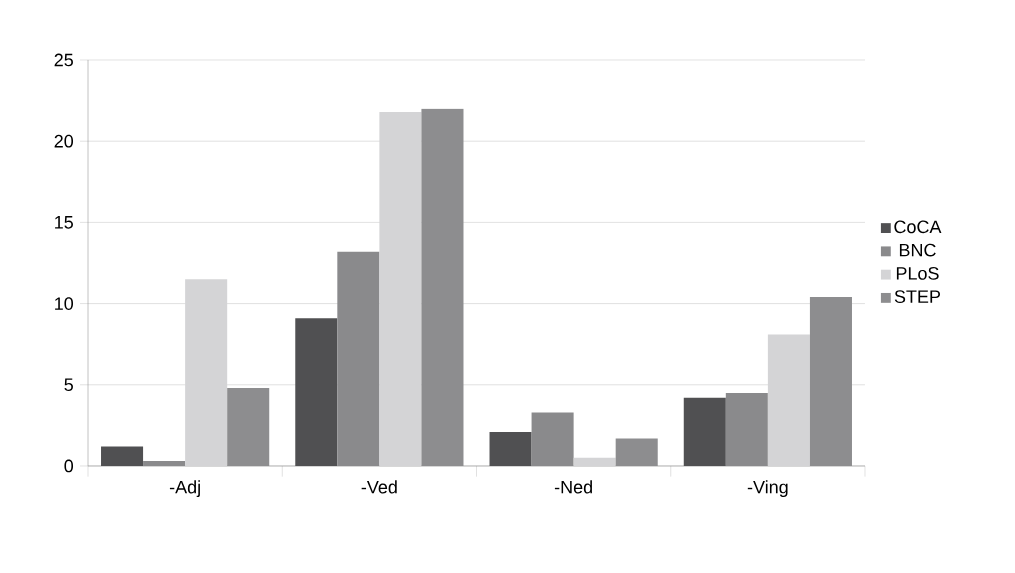 The width and height of the screenshot is (1015, 573). Describe the element at coordinates (184, 489) in the screenshot. I see `x-tick-label: -Adj` at that location.